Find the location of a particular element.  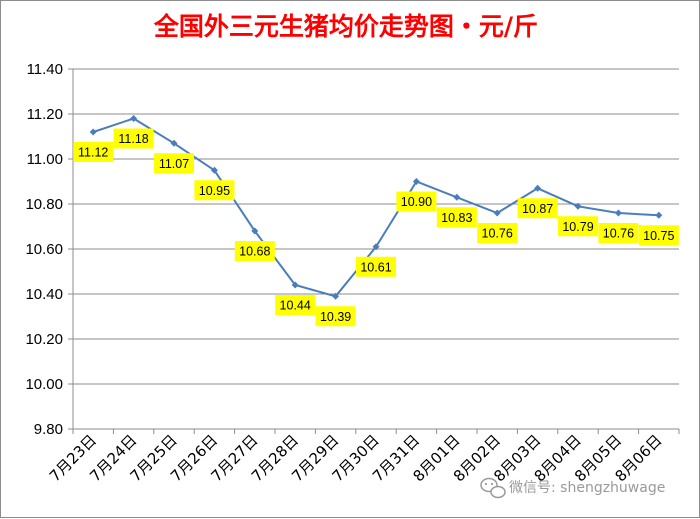

data-label-text: 11.18 is located at coordinates (133, 139).